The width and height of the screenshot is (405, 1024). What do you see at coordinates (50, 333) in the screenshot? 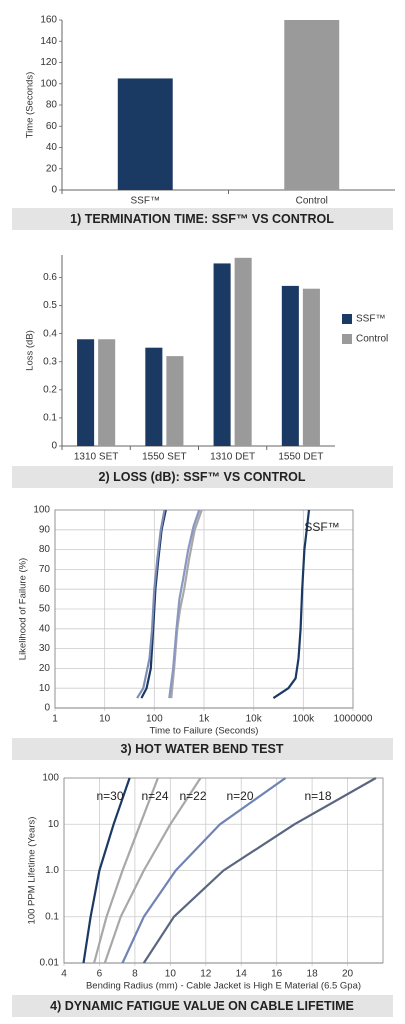
I see `y-tick-label: 0.4` at bounding box center [50, 333].